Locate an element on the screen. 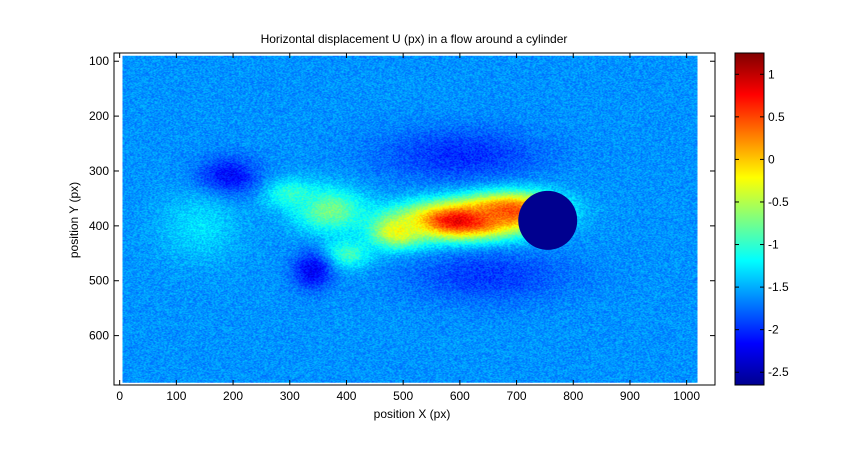  x-tick-label: 800 is located at coordinates (573, 396).